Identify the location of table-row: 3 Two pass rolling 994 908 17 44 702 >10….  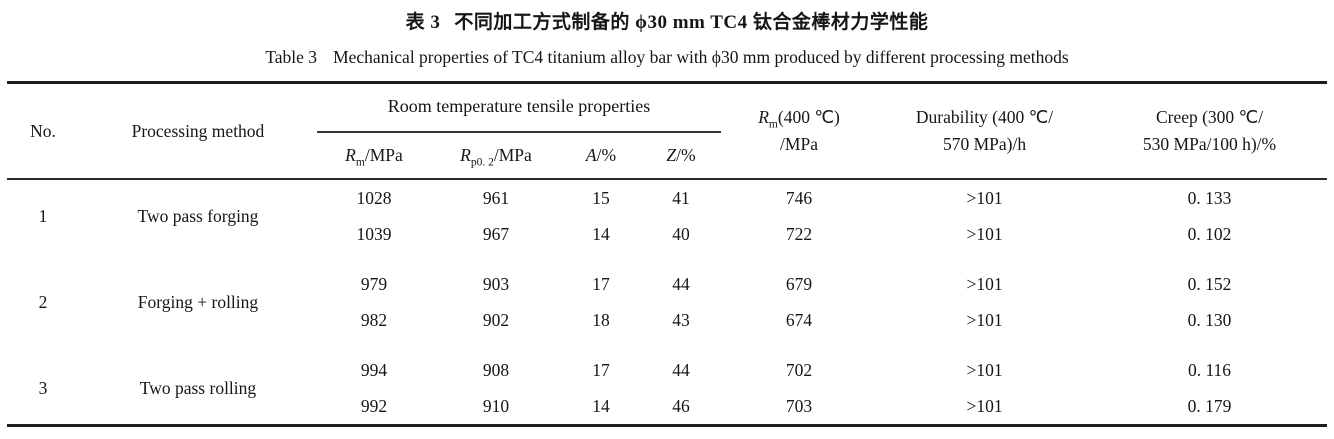
(667, 368).